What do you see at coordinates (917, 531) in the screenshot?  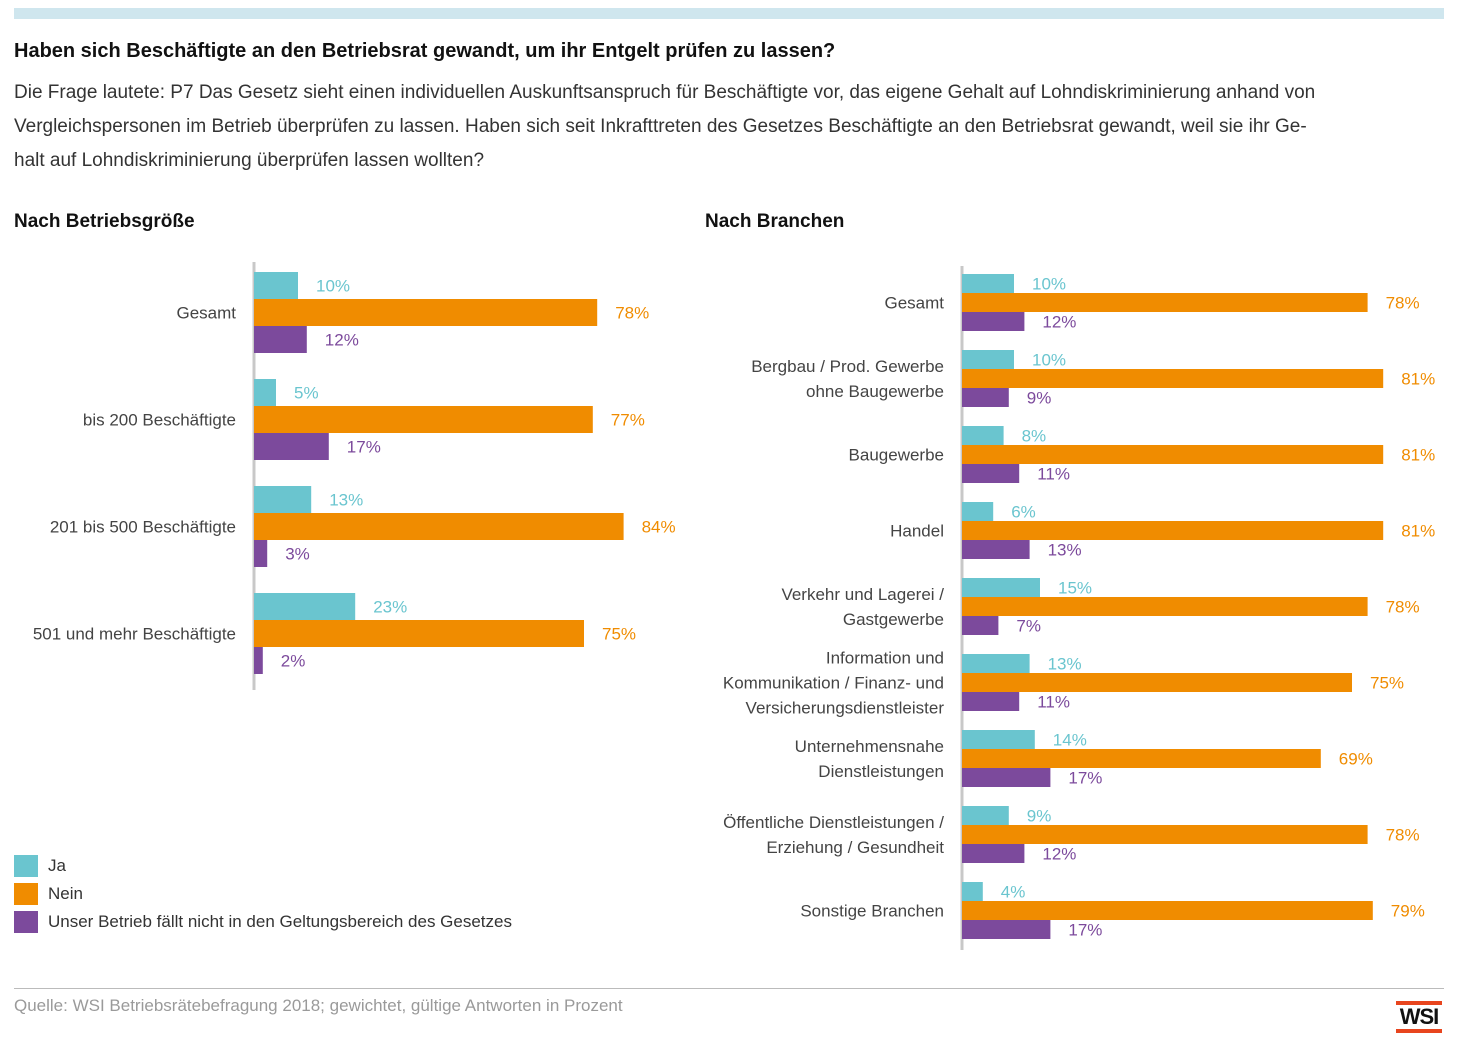 I see `category-label: Handel` at bounding box center [917, 531].